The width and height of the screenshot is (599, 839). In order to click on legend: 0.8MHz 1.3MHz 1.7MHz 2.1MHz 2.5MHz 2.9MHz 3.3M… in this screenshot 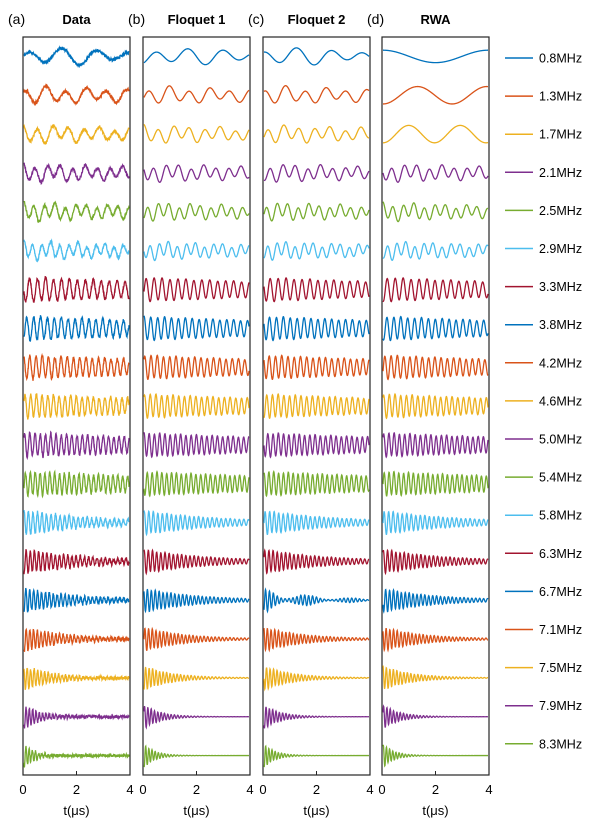, I will do `click(543, 401)`.